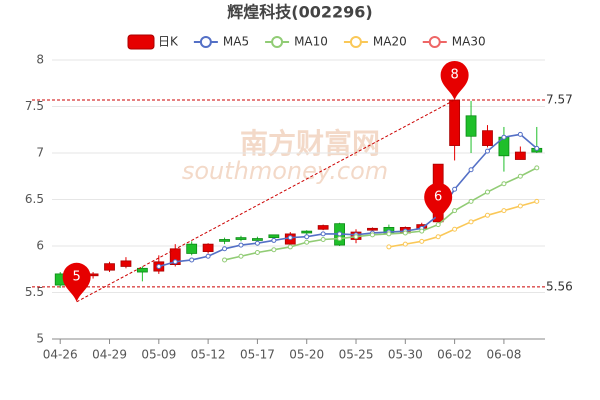  Describe the element at coordinates (306, 355) in the screenshot. I see `x-tick-label: 05-20` at that location.